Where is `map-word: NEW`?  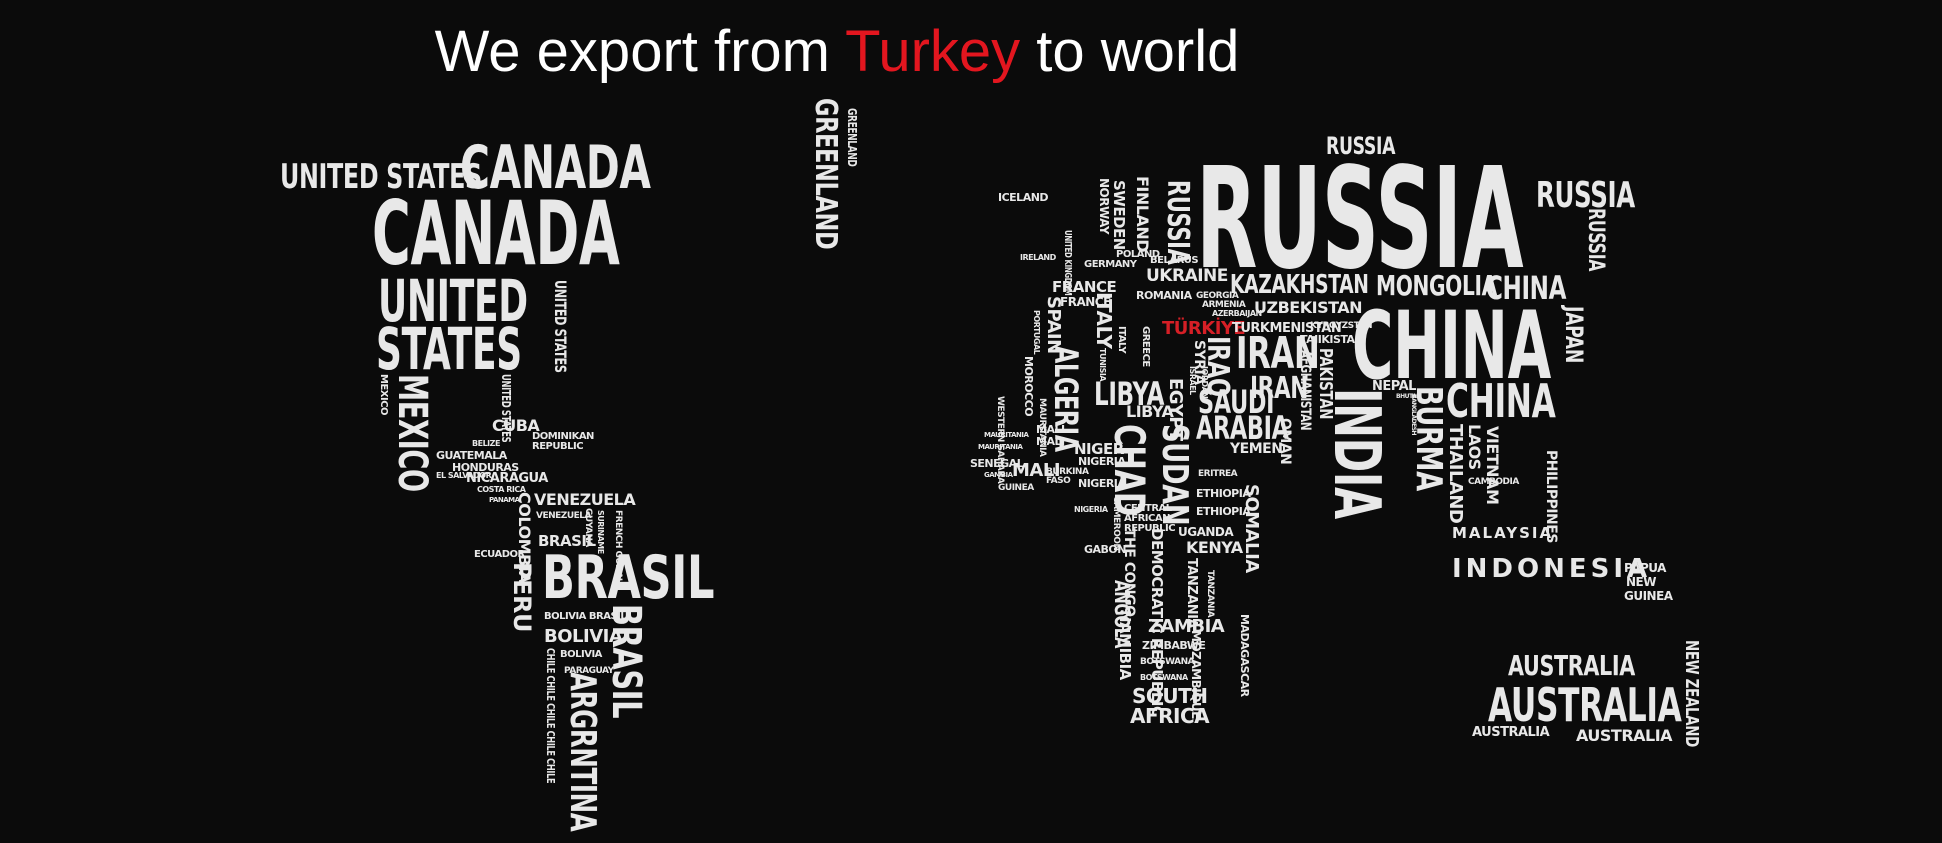
map-word: NEW is located at coordinates (1641, 582).